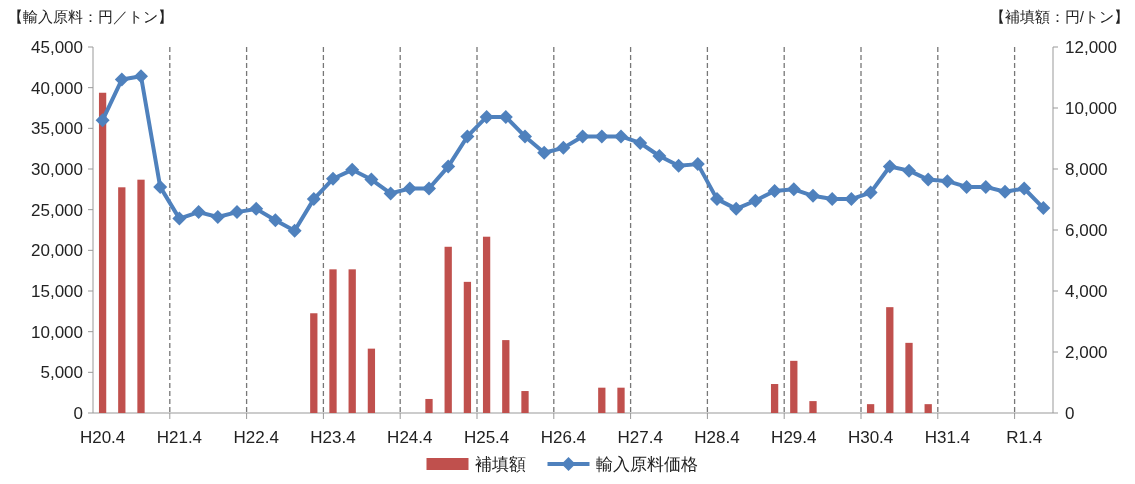 The width and height of the screenshot is (1135, 484). I want to click on legend-label: 輸入原料価格, so click(646, 464).